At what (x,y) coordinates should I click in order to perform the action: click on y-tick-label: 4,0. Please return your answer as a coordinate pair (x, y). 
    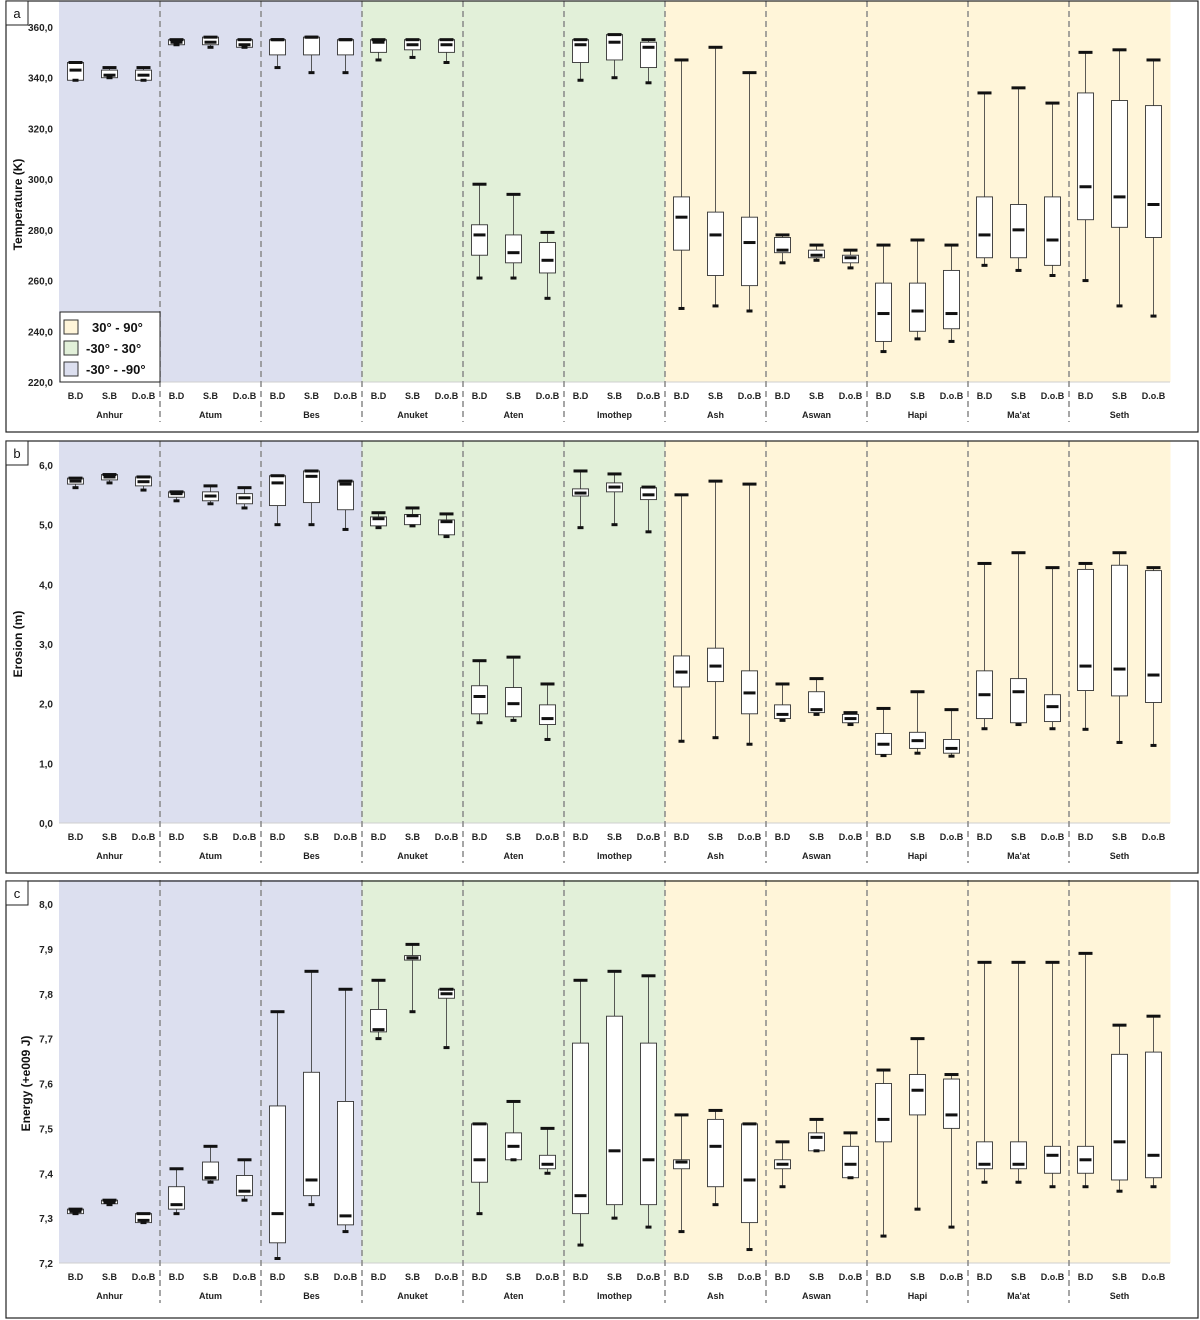
    Looking at the image, I should click on (46, 585).